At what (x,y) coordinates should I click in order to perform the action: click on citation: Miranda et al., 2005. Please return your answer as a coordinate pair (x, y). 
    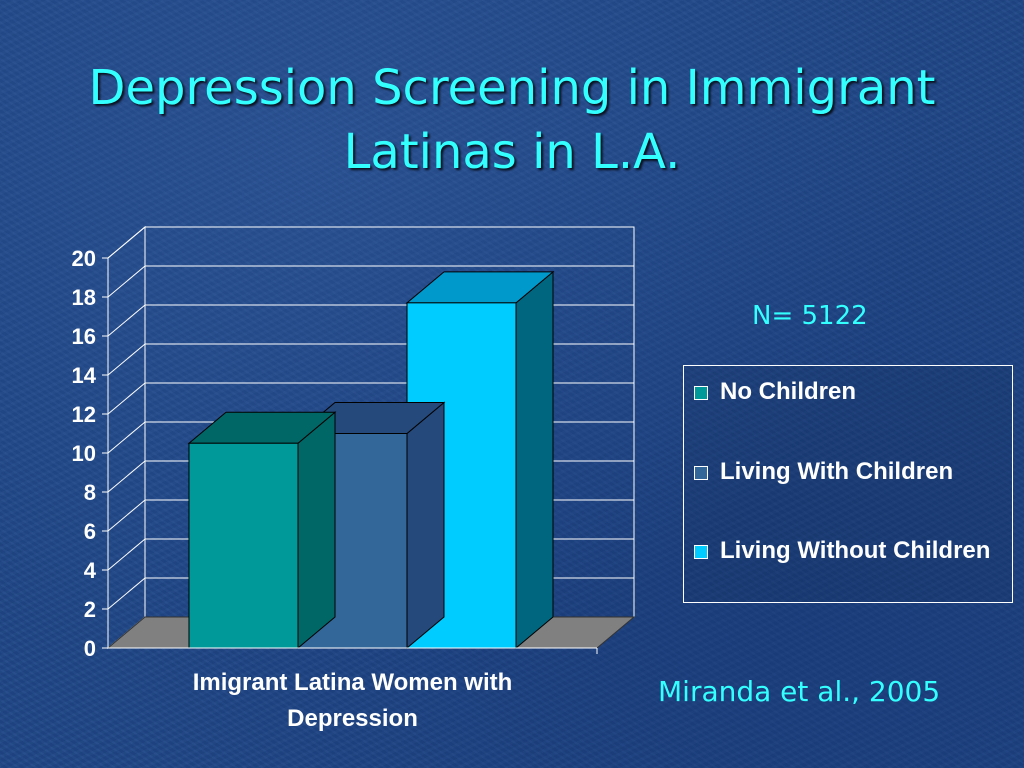
    Looking at the image, I should click on (799, 691).